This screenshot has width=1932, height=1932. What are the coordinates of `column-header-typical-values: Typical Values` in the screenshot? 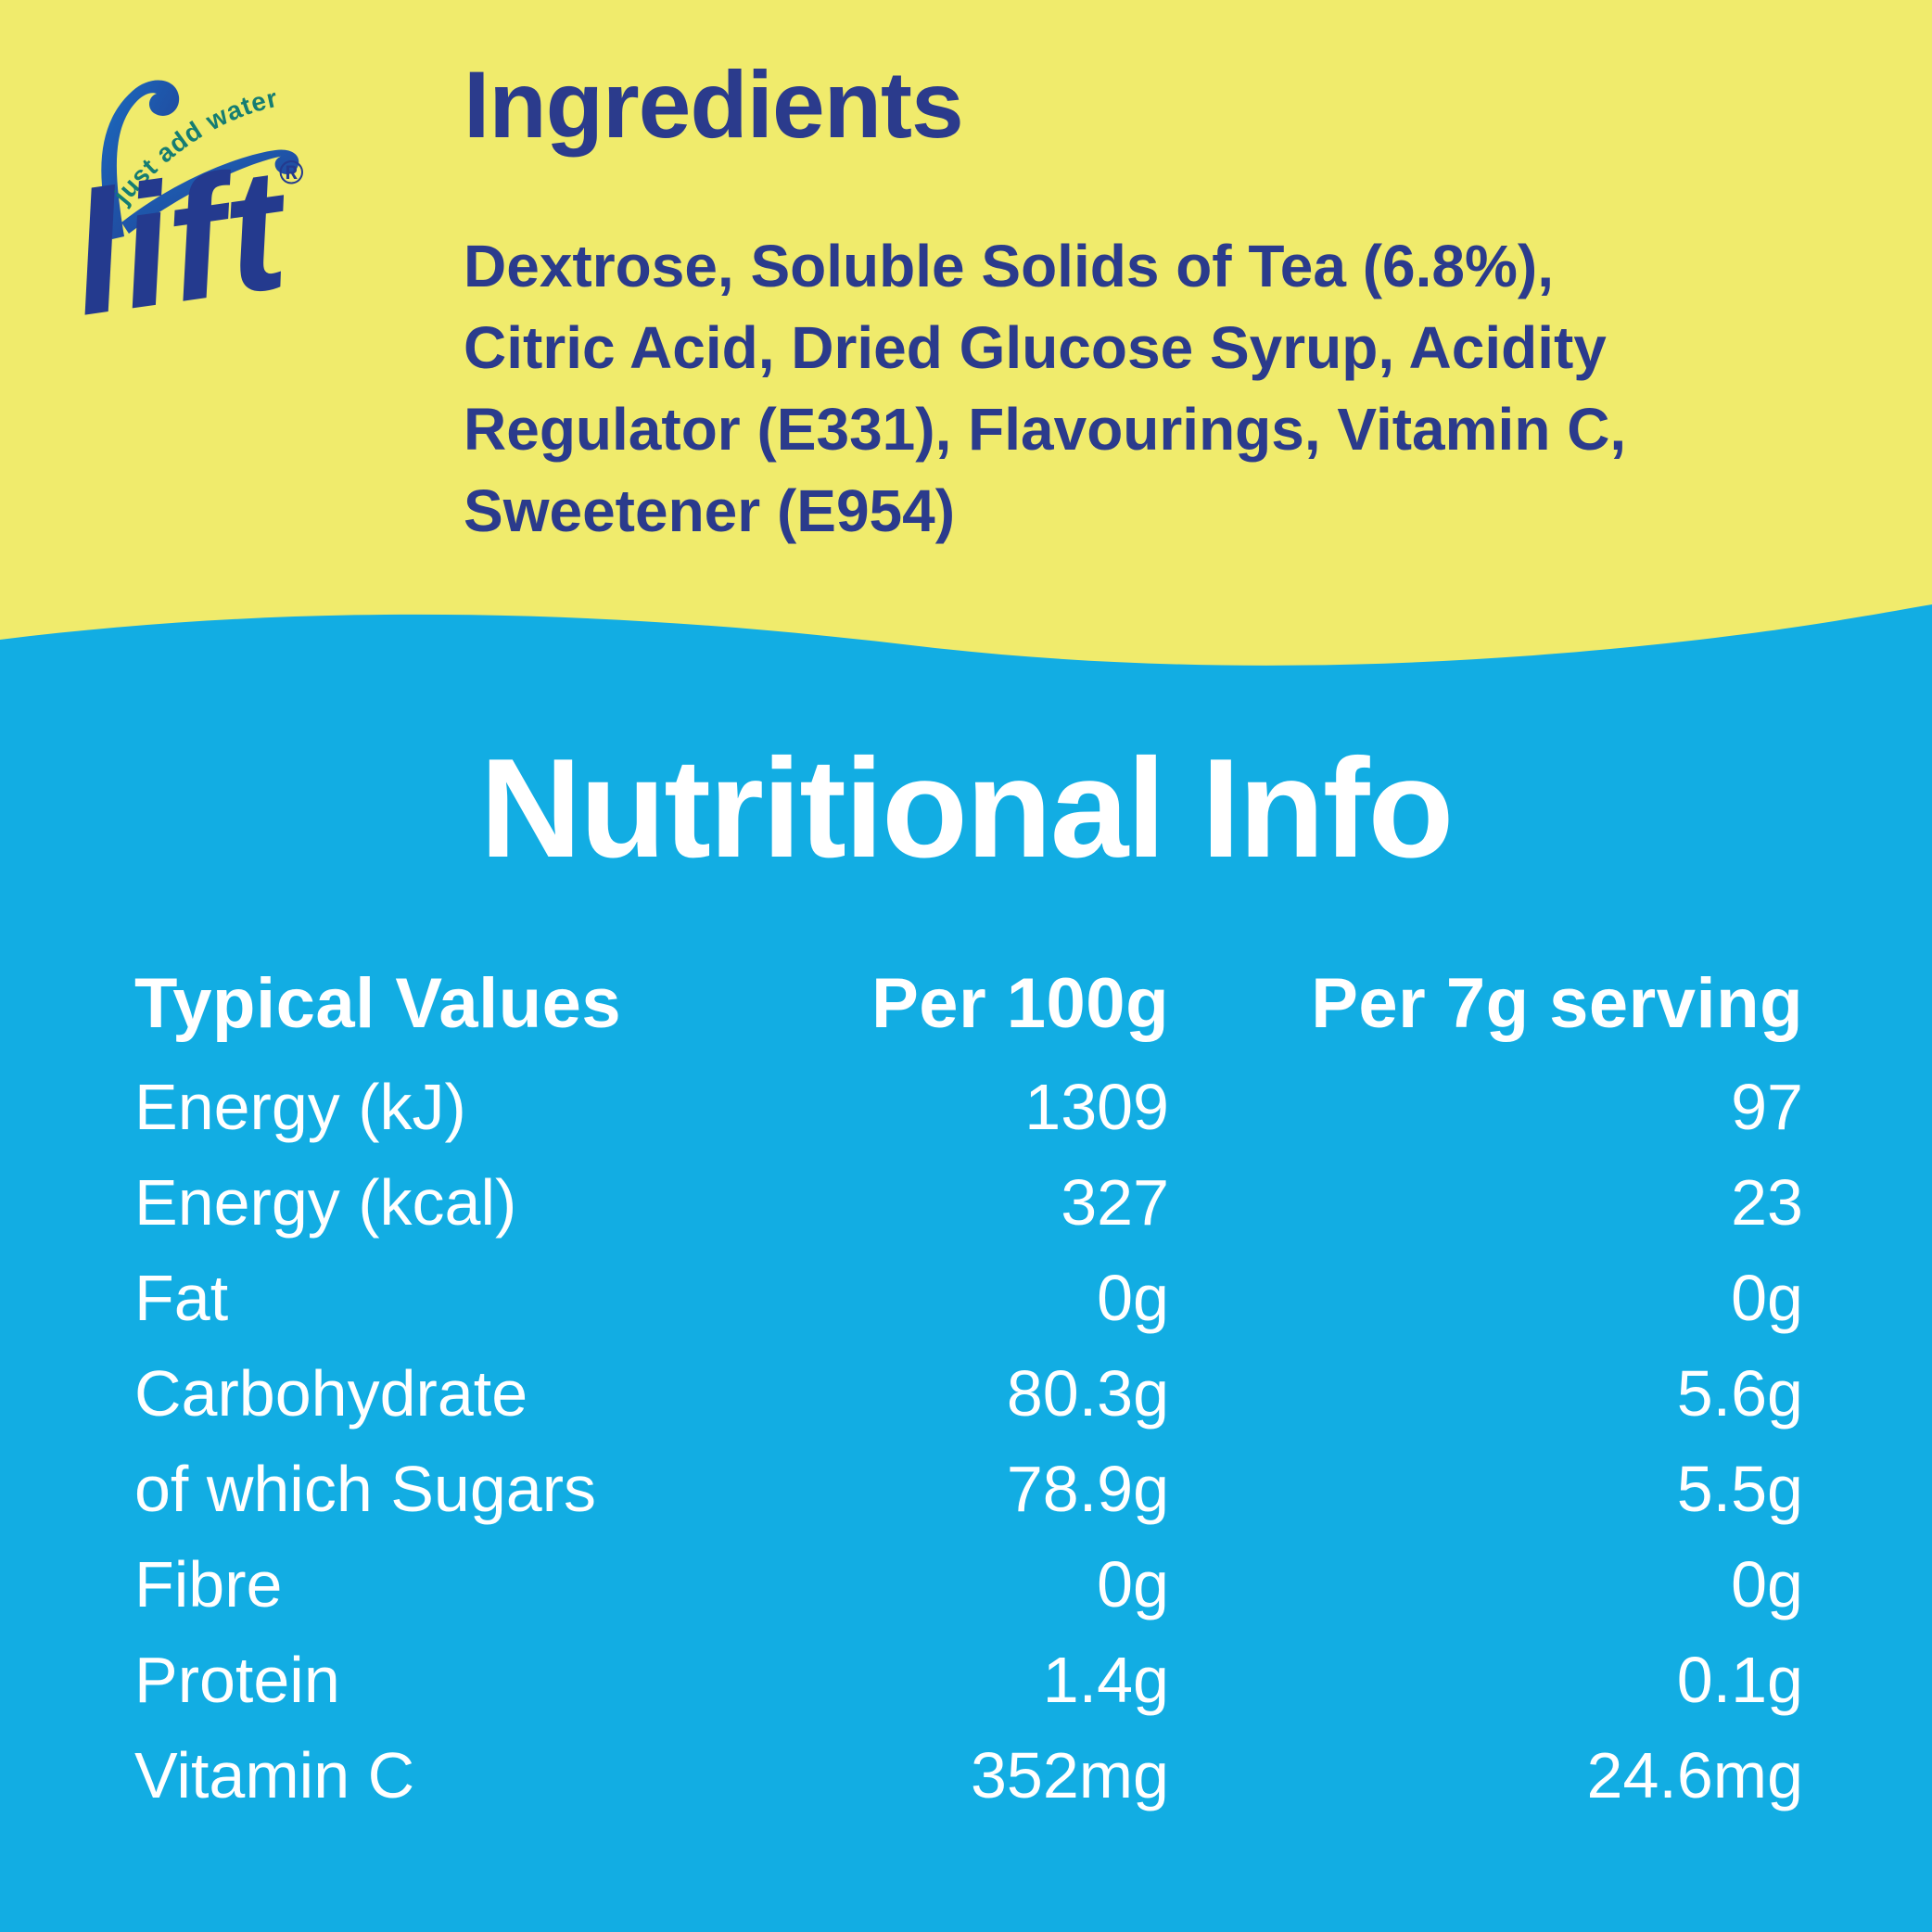 It's located at (378, 1003).